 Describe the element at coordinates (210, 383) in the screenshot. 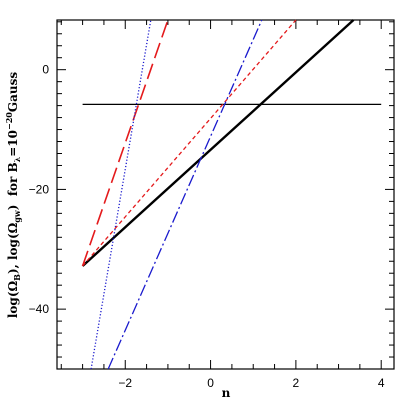

I see `x-tick-label: 0` at that location.